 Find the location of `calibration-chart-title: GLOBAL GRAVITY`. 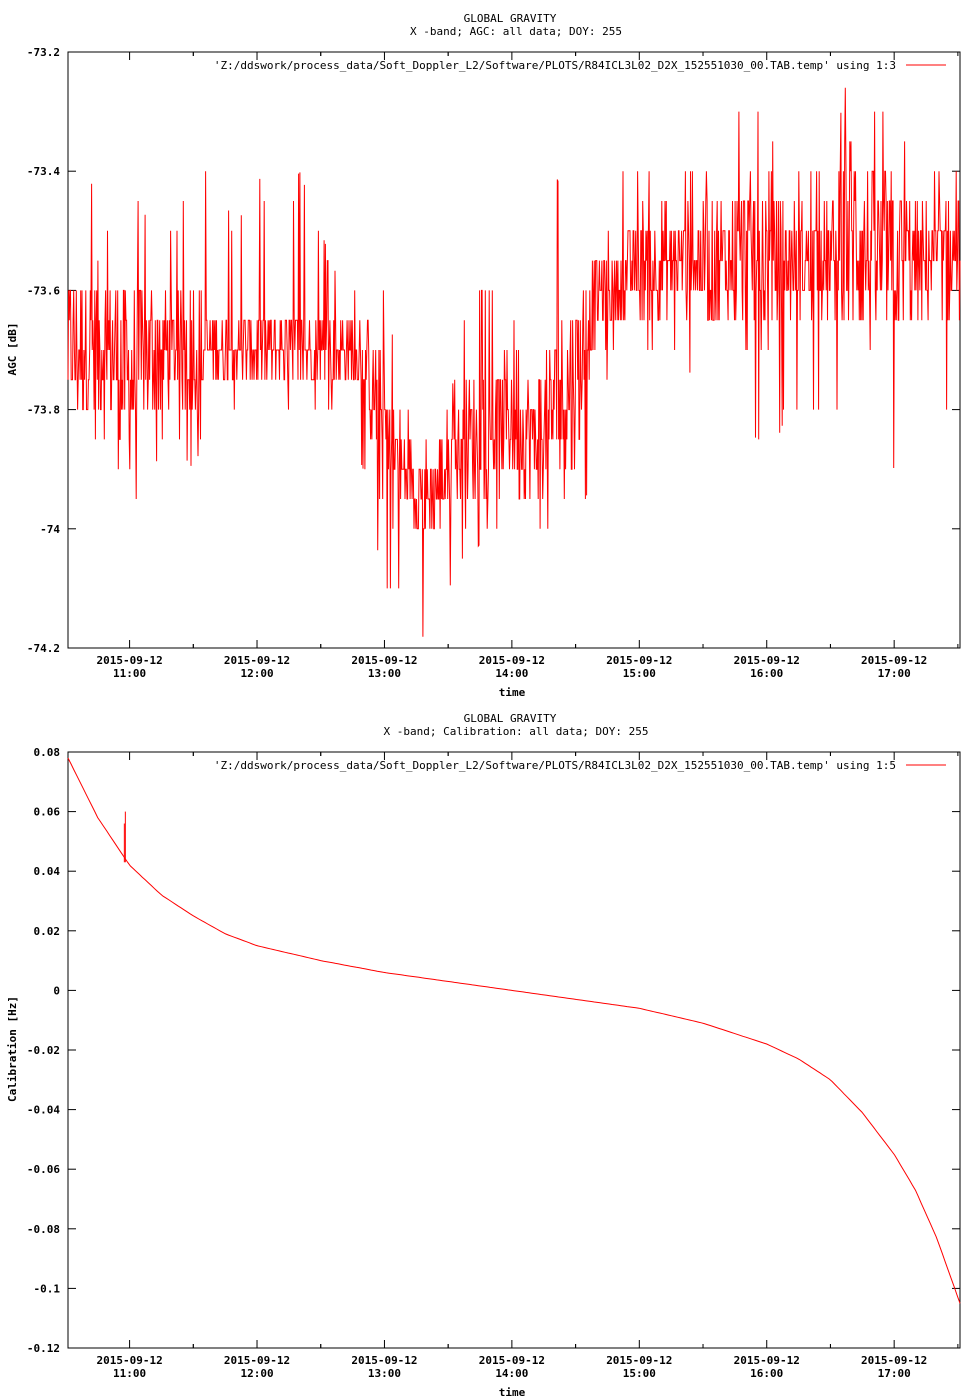

calibration-chart-title: GLOBAL GRAVITY is located at coordinates (510, 718).